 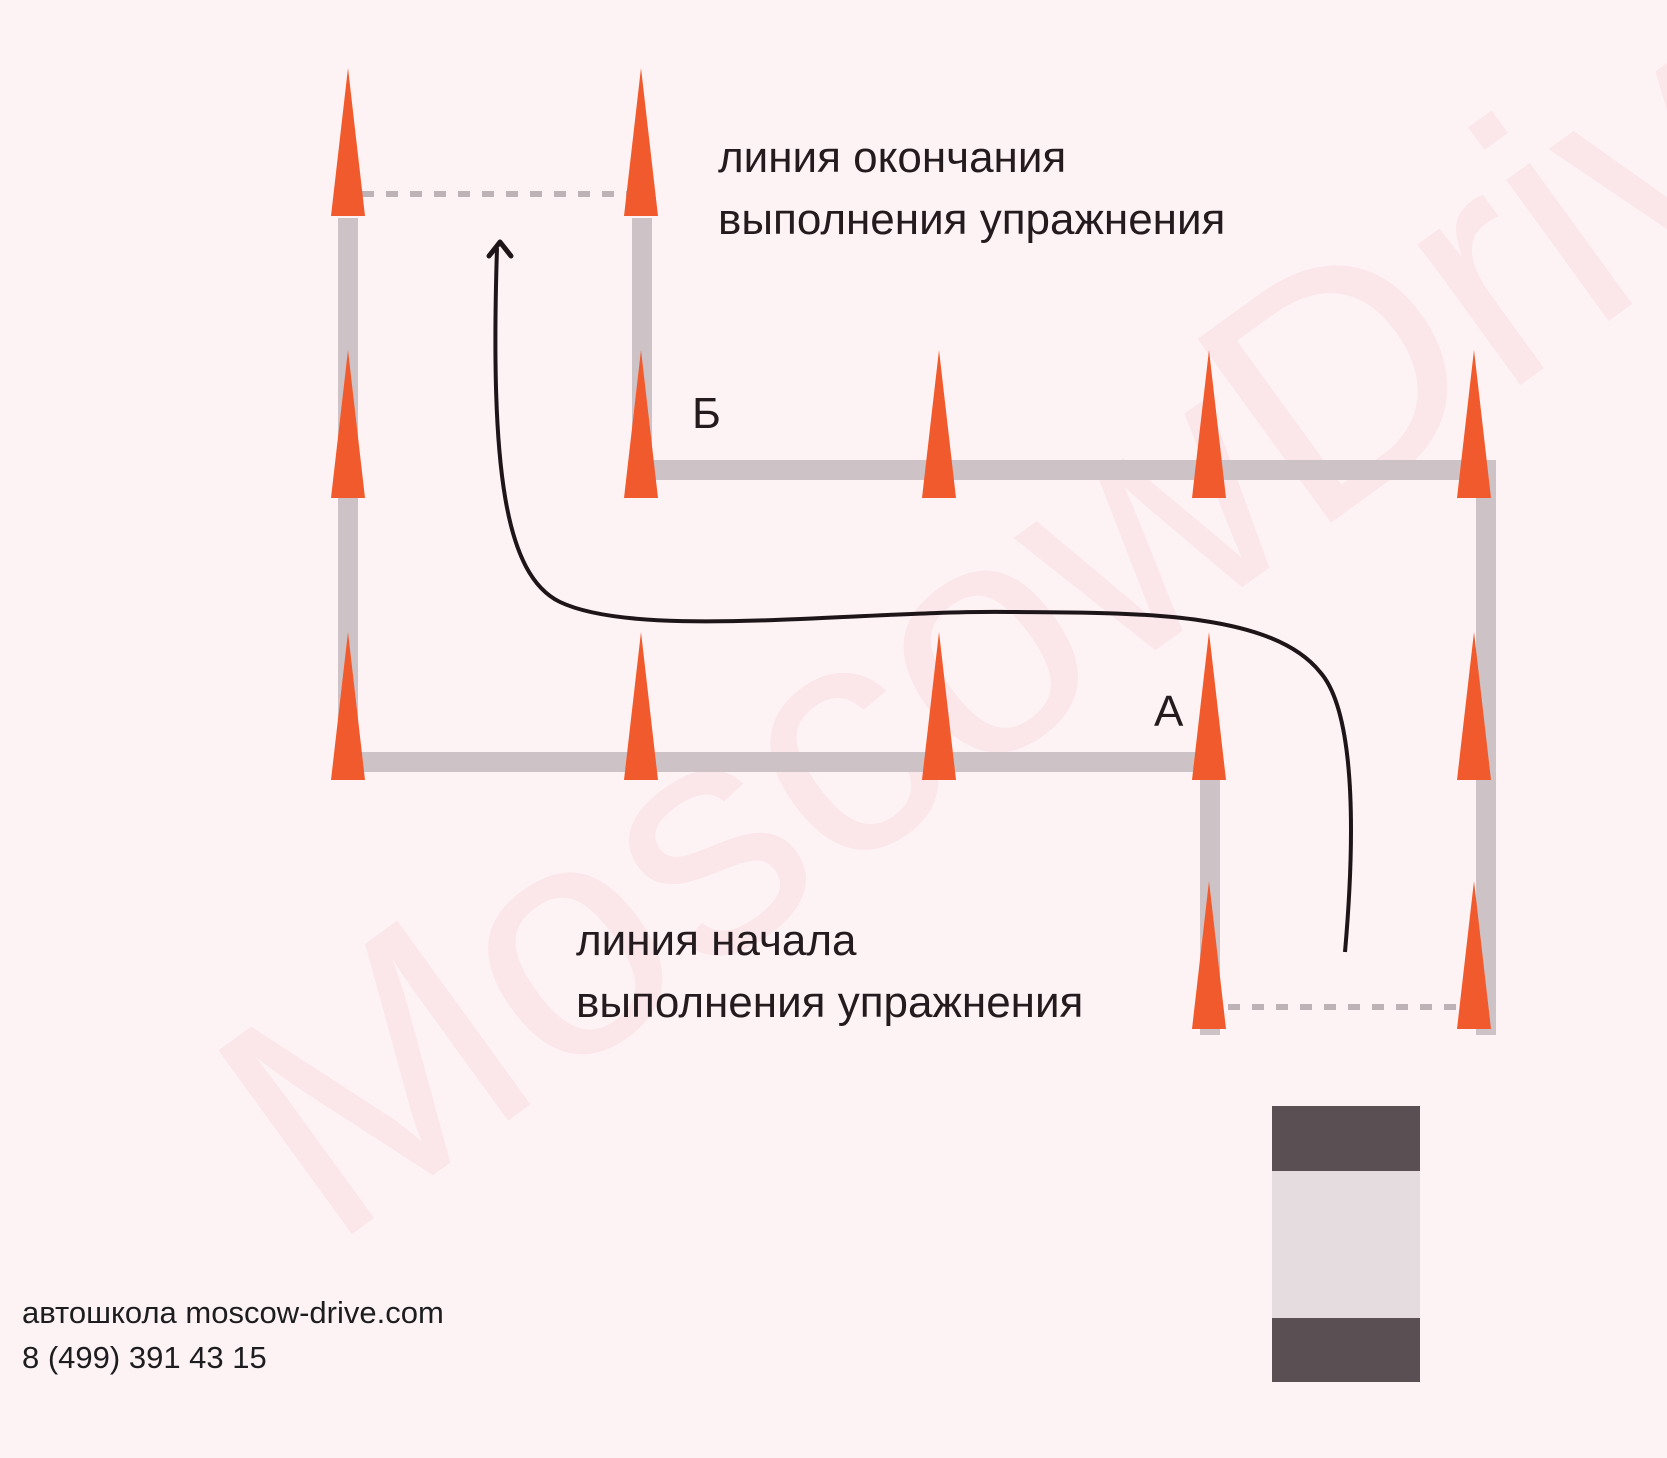 What do you see at coordinates (144, 1357) in the screenshot?
I see `school-phone: 8 (499) 391 43 15` at bounding box center [144, 1357].